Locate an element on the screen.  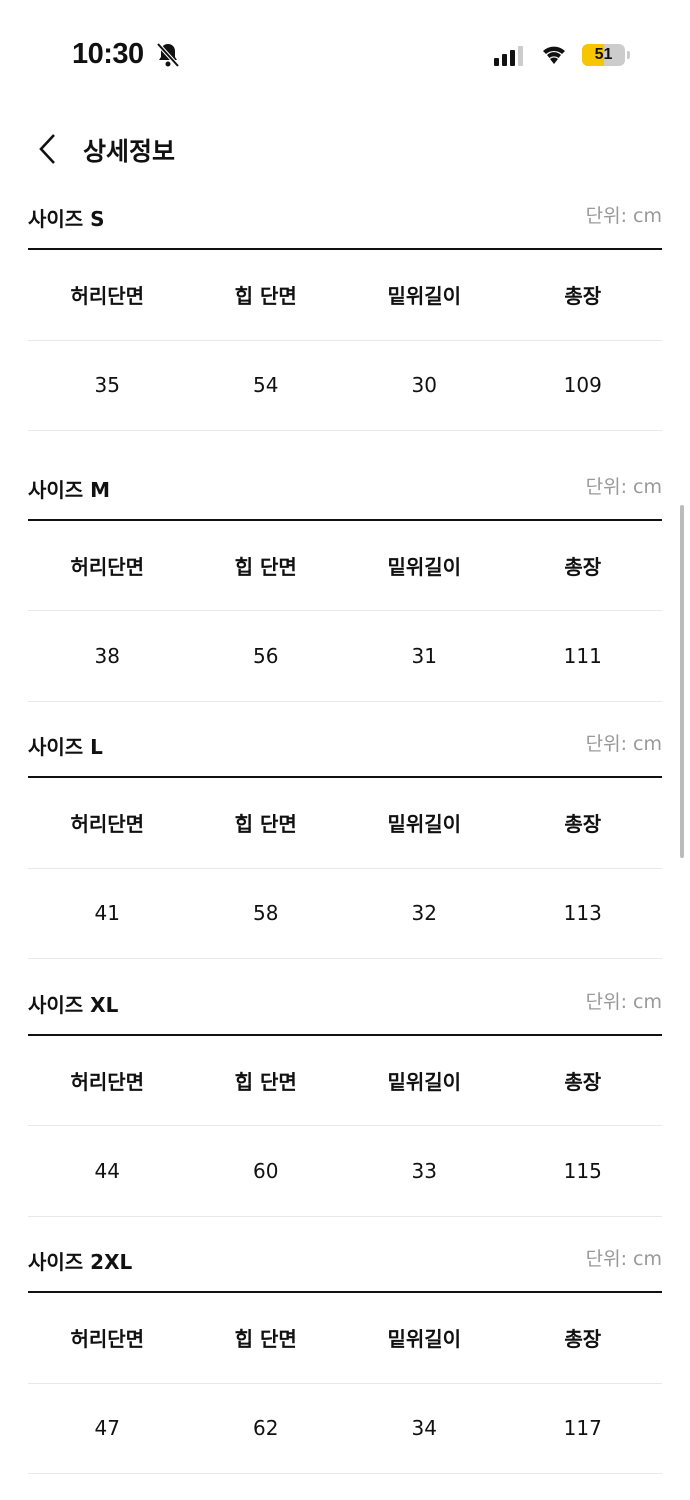
size-title: 사이즈 XL is located at coordinates (73, 1004).